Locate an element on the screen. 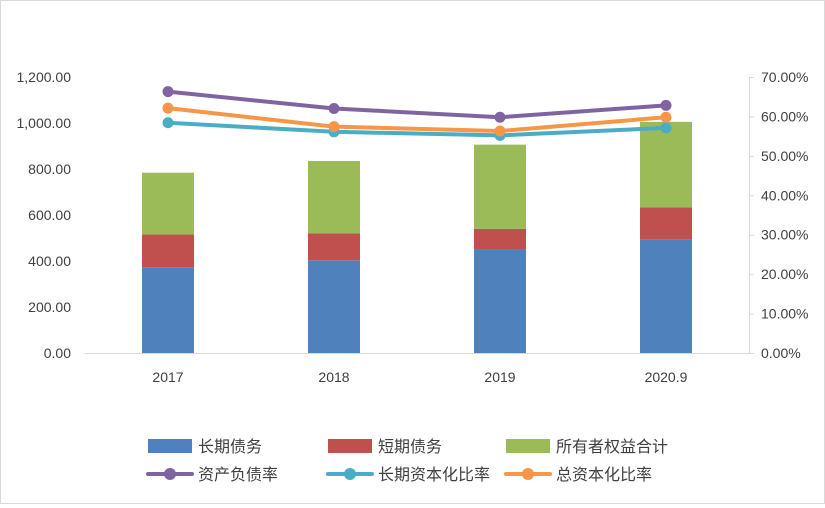 Image resolution: width=825 pixels, height=508 pixels. y-left-tick-label: 0.00 is located at coordinates (57, 353).